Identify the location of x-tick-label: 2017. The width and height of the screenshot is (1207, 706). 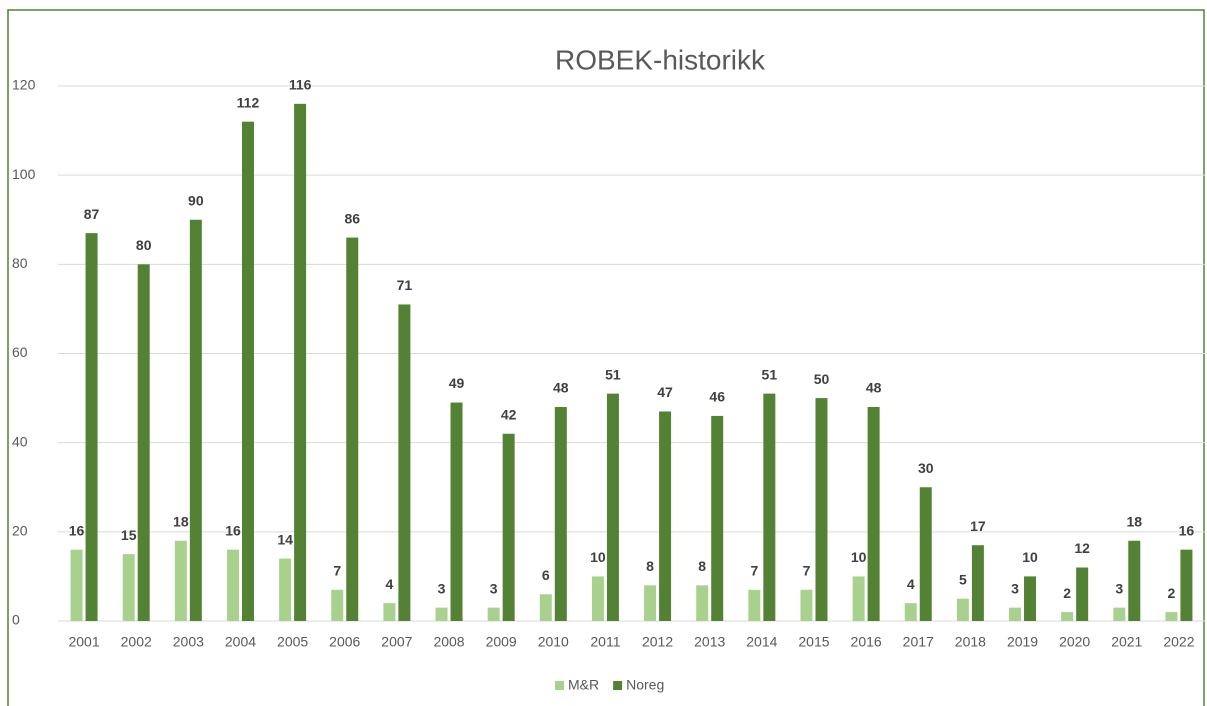
(918, 642).